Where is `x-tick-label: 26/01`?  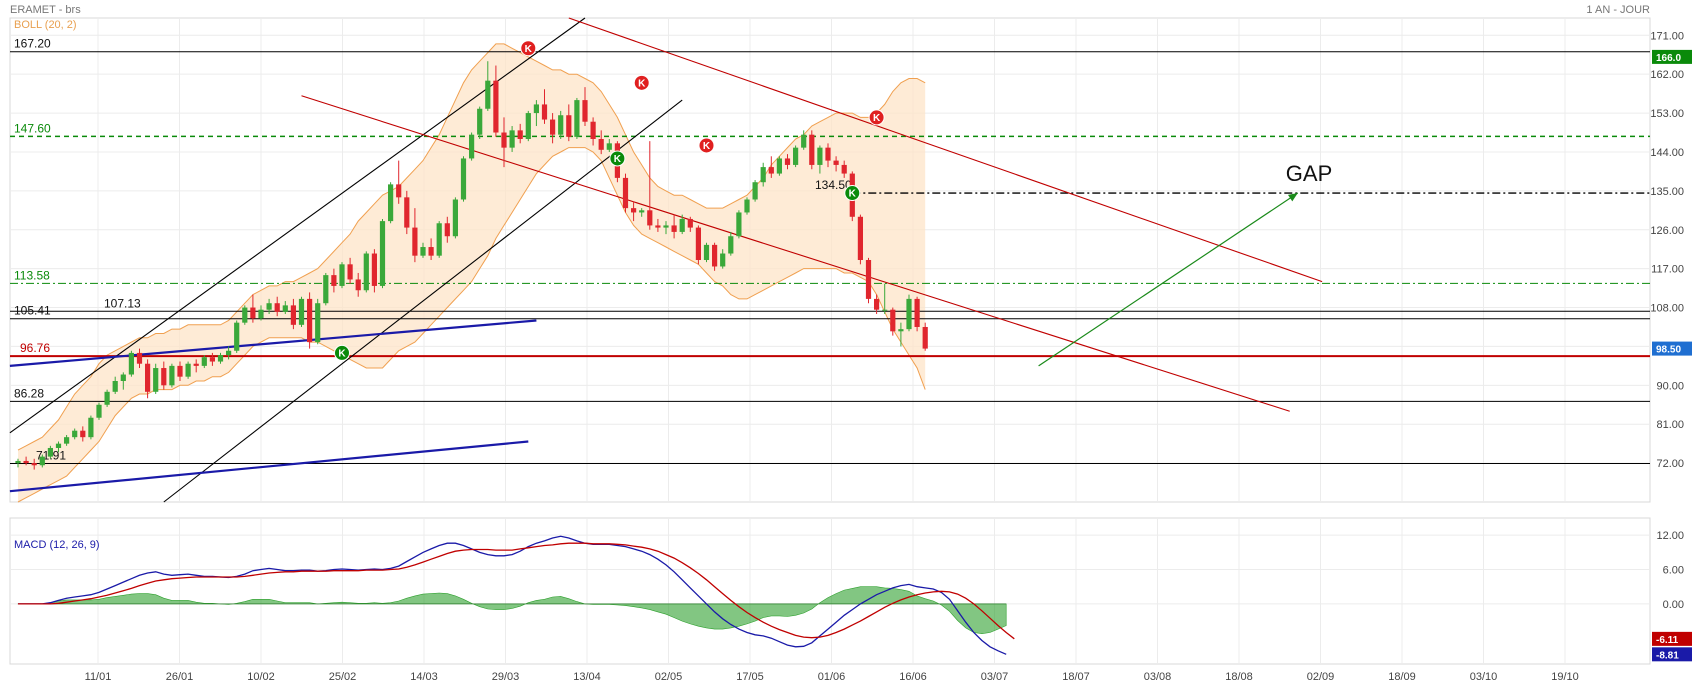
x-tick-label: 26/01 is located at coordinates (180, 677).